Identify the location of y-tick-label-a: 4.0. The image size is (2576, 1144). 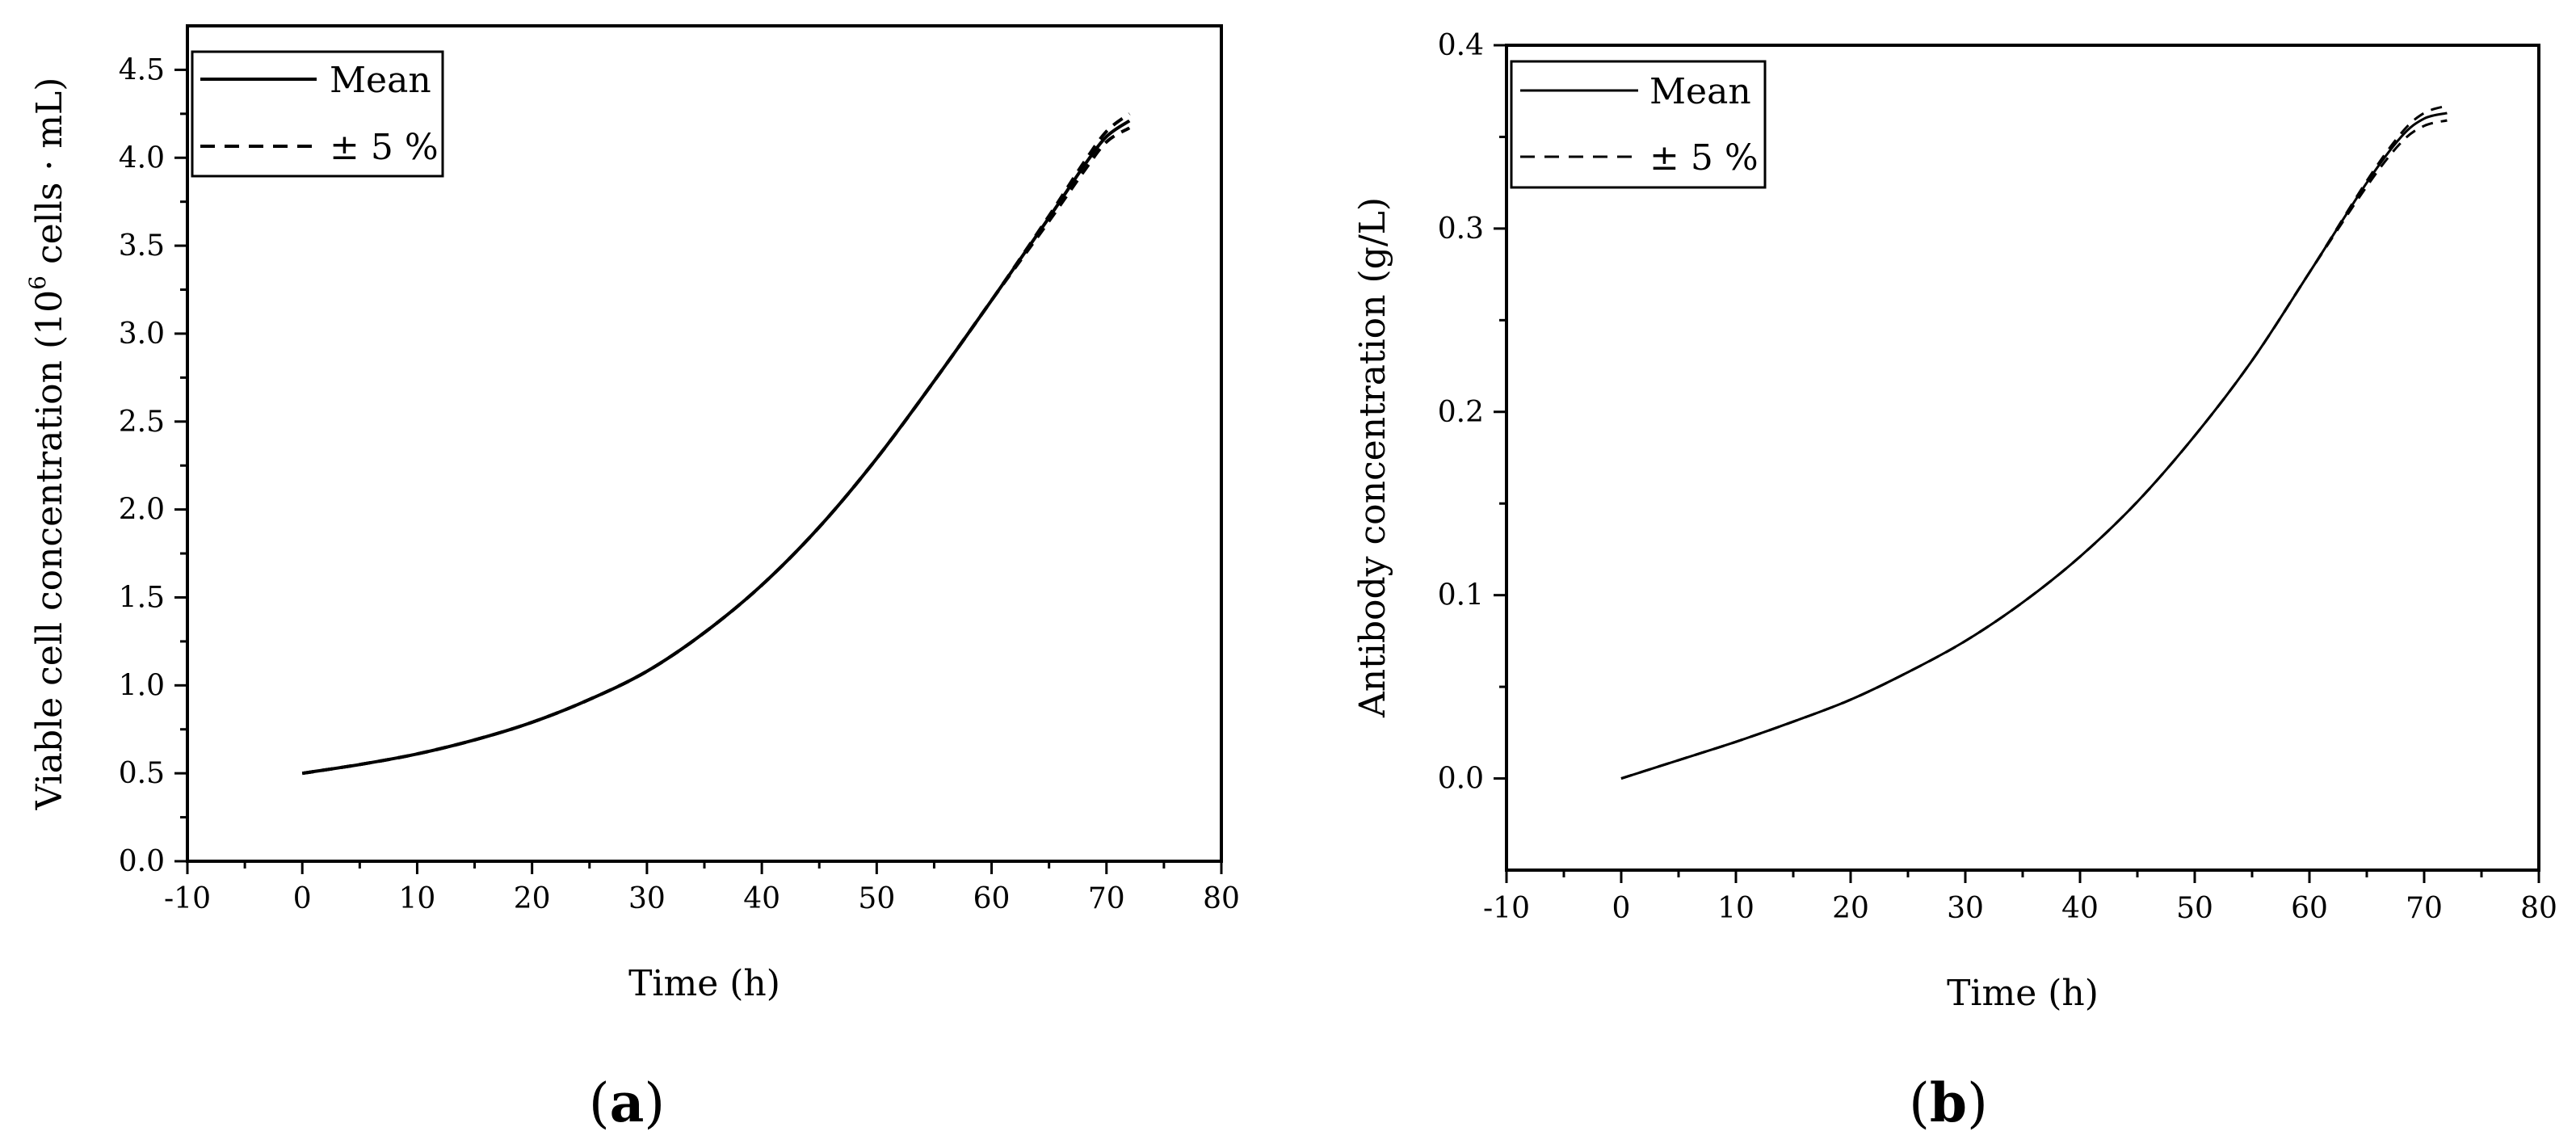
(142, 158).